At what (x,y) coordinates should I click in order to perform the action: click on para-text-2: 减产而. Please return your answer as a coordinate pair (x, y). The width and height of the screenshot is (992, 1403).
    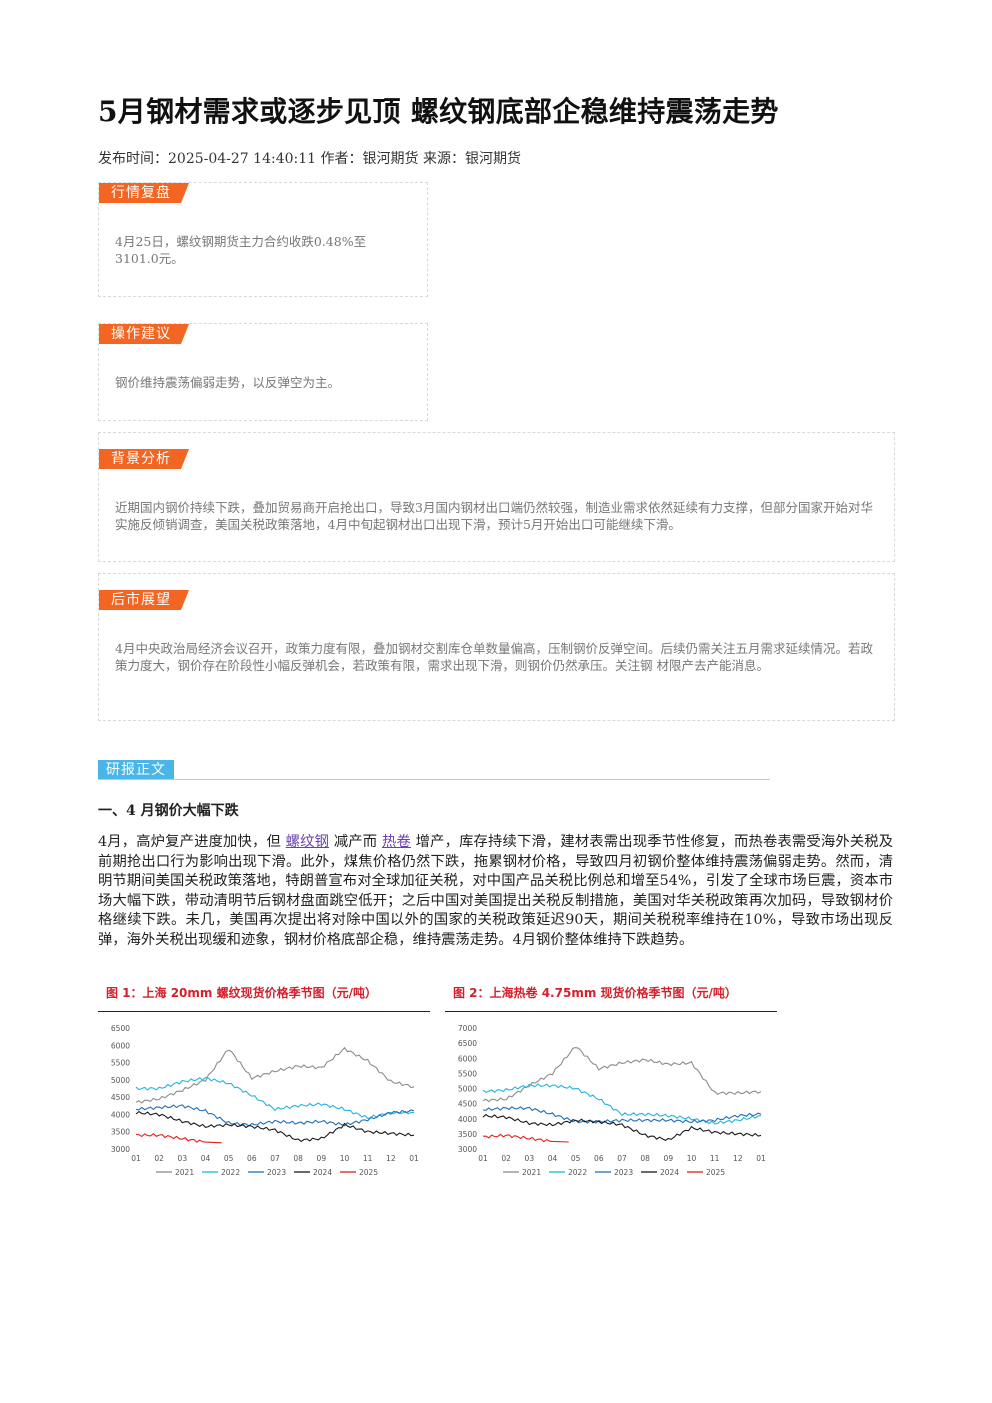
    Looking at the image, I should click on (355, 842).